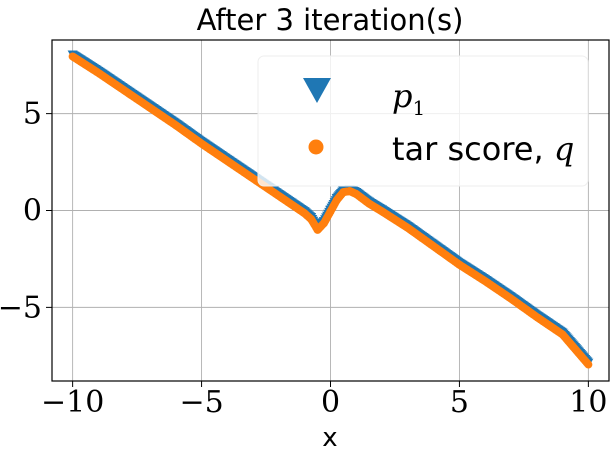 The width and height of the screenshot is (614, 451). I want to click on legend-p1-base: p, so click(402, 96).